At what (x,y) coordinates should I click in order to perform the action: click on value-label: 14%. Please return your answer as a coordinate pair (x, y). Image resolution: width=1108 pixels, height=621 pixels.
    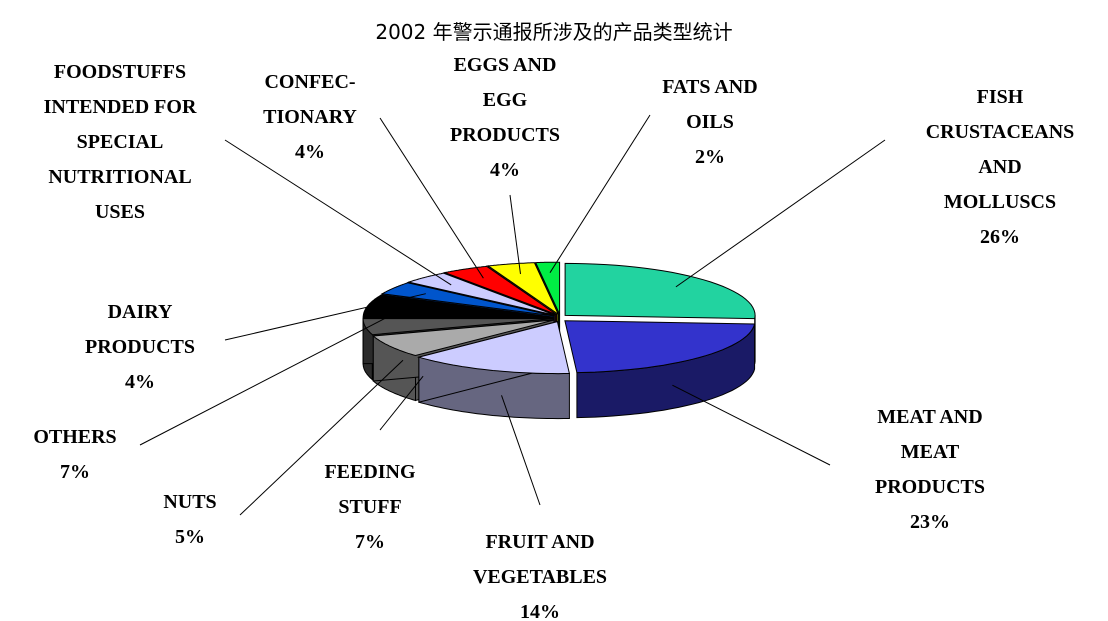
    Looking at the image, I should click on (540, 611).